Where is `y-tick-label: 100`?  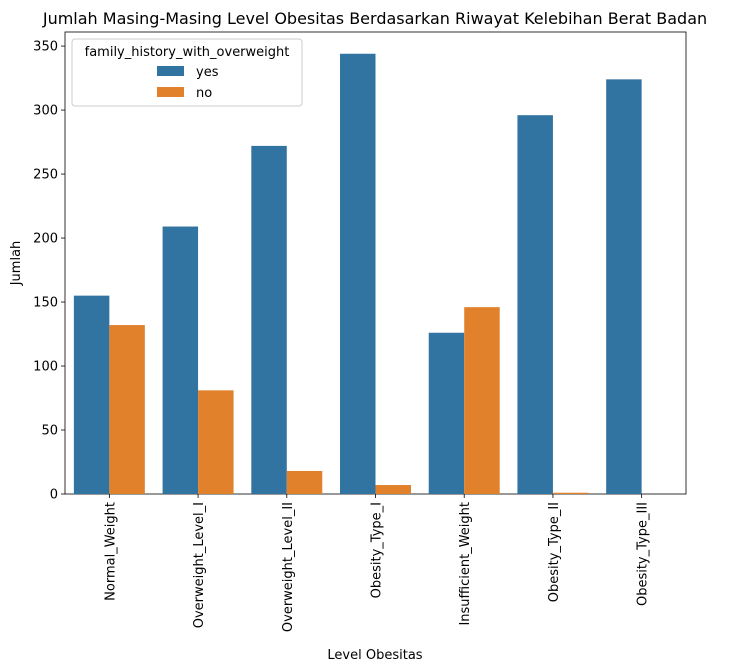
y-tick-label: 100 is located at coordinates (45, 367).